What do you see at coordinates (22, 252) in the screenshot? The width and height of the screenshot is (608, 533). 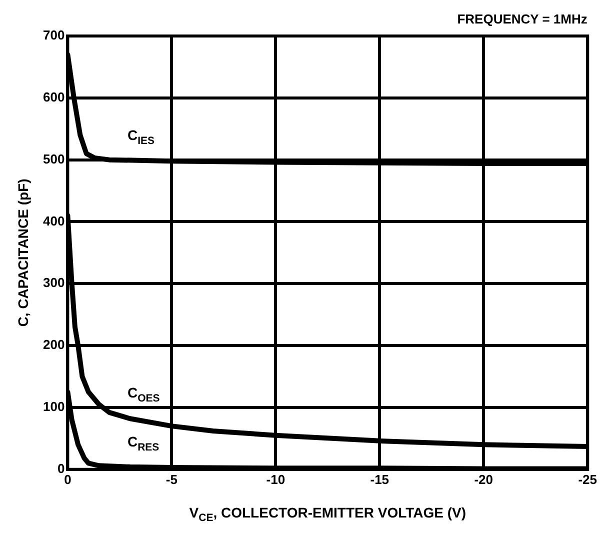 I see `y-axis-title: C, CAPACITANCE (pF)` at bounding box center [22, 252].